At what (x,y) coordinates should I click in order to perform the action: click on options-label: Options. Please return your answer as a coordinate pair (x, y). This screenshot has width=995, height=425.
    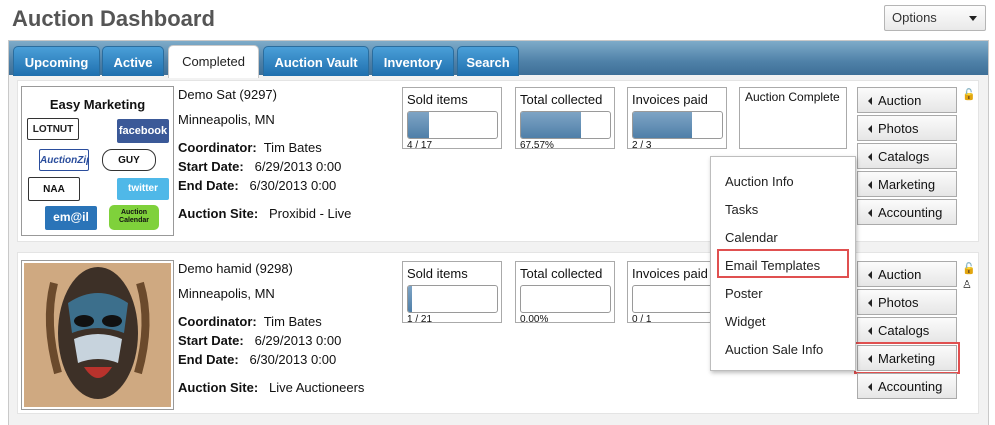
    Looking at the image, I should click on (914, 17).